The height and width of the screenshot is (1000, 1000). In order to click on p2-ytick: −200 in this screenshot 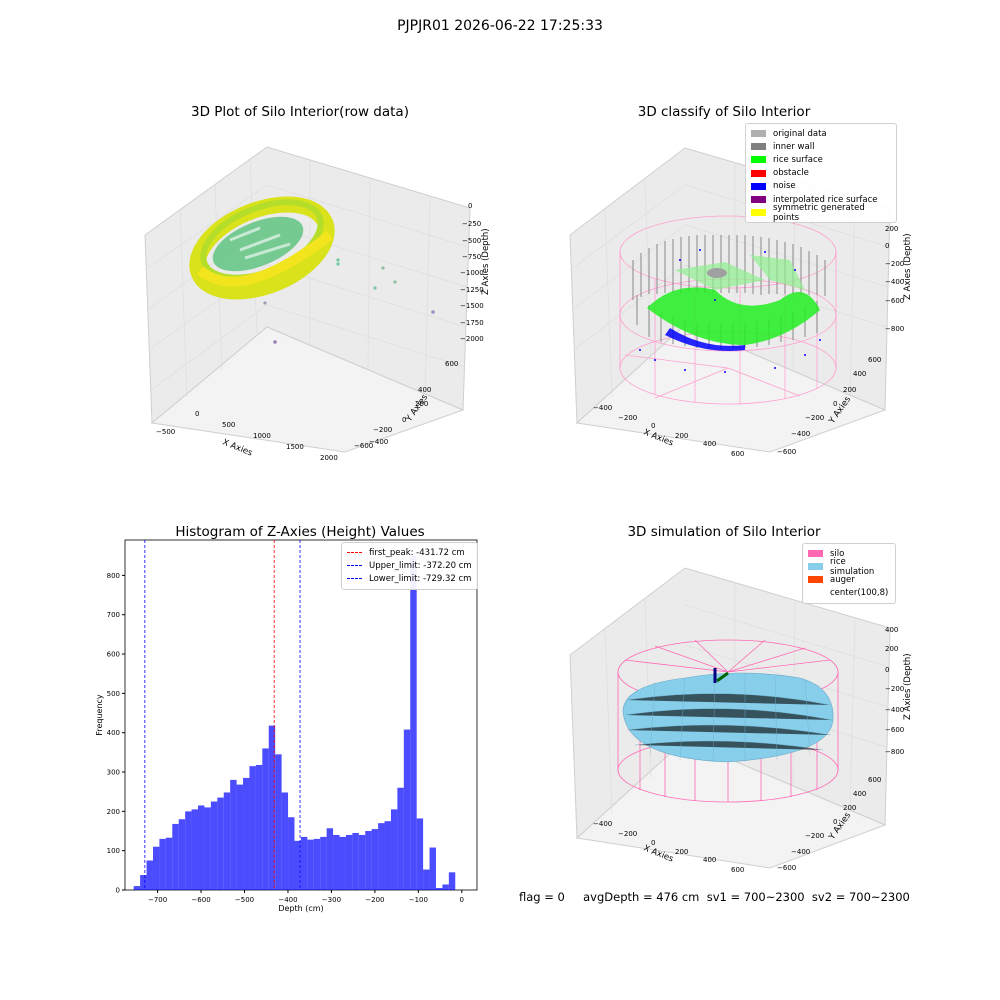, I will do `click(814, 418)`.